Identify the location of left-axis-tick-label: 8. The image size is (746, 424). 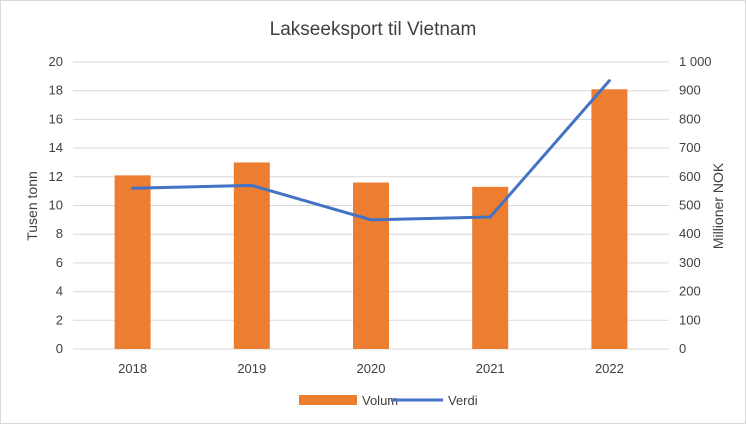
(59, 233).